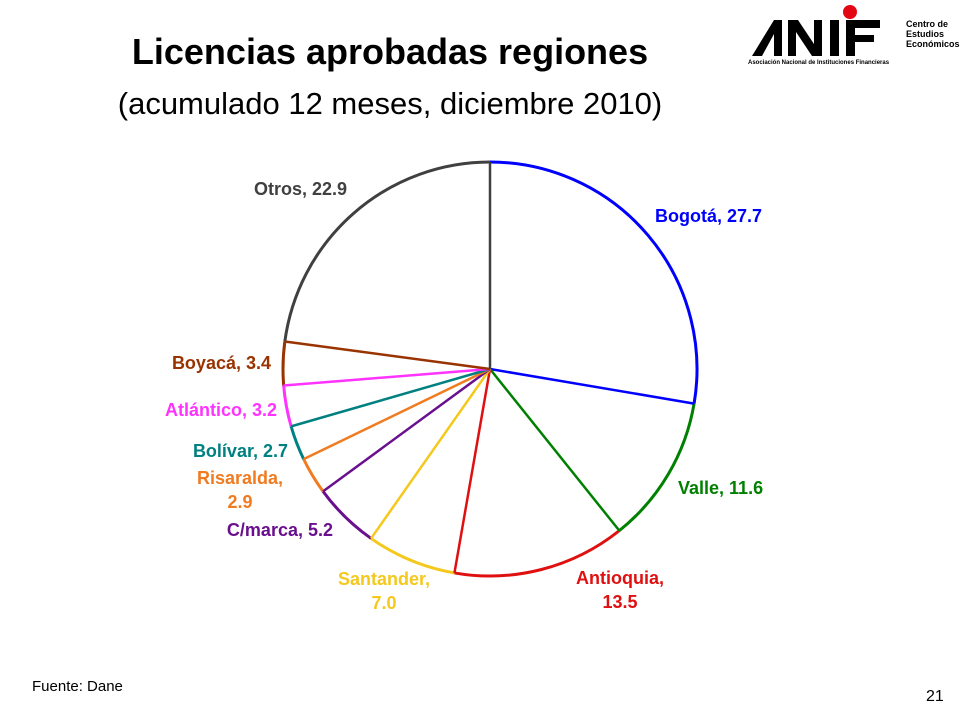 This screenshot has height=720, width=960. I want to click on source-note: Fuente: Dane, so click(77, 686).